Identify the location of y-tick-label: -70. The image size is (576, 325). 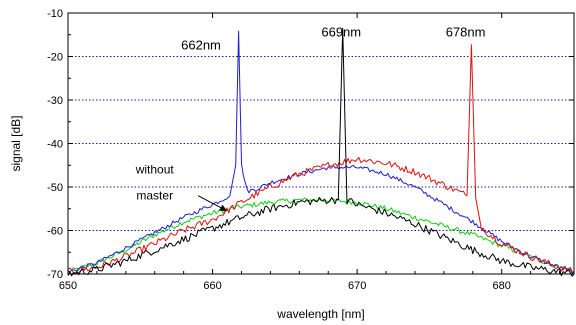
(55, 275).